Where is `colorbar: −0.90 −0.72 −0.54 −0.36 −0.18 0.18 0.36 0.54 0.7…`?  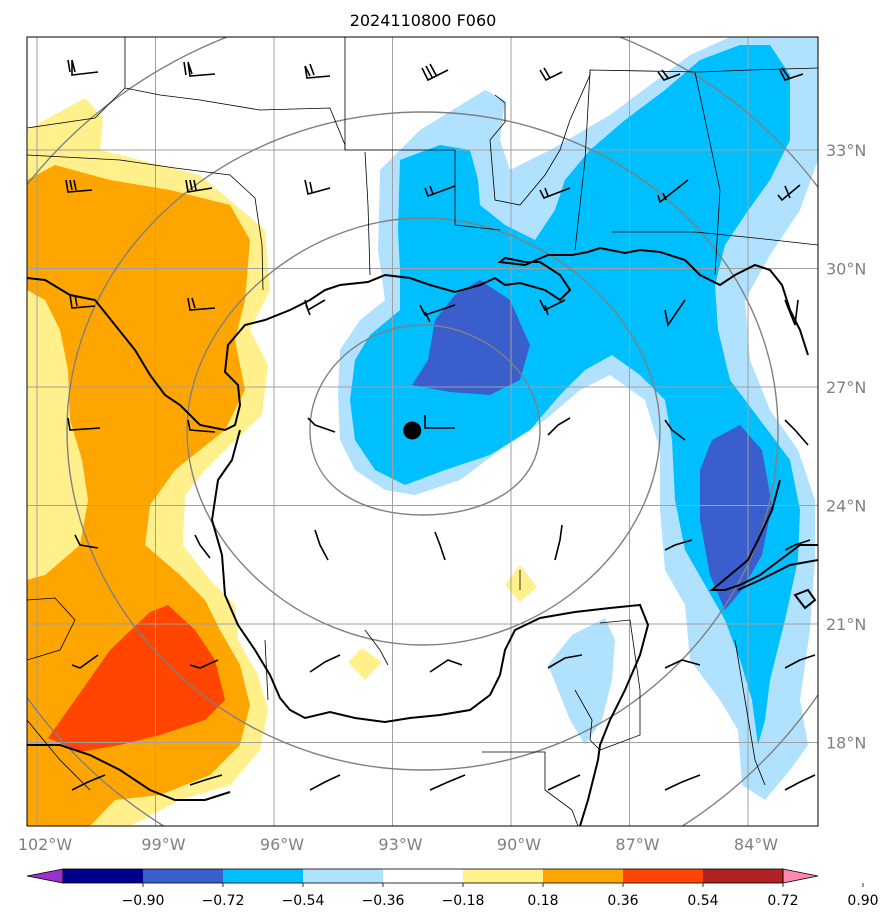 colorbar: −0.90 −0.72 −0.54 −0.36 −0.18 0.18 0.36 0.54 0.7… is located at coordinates (452, 888).